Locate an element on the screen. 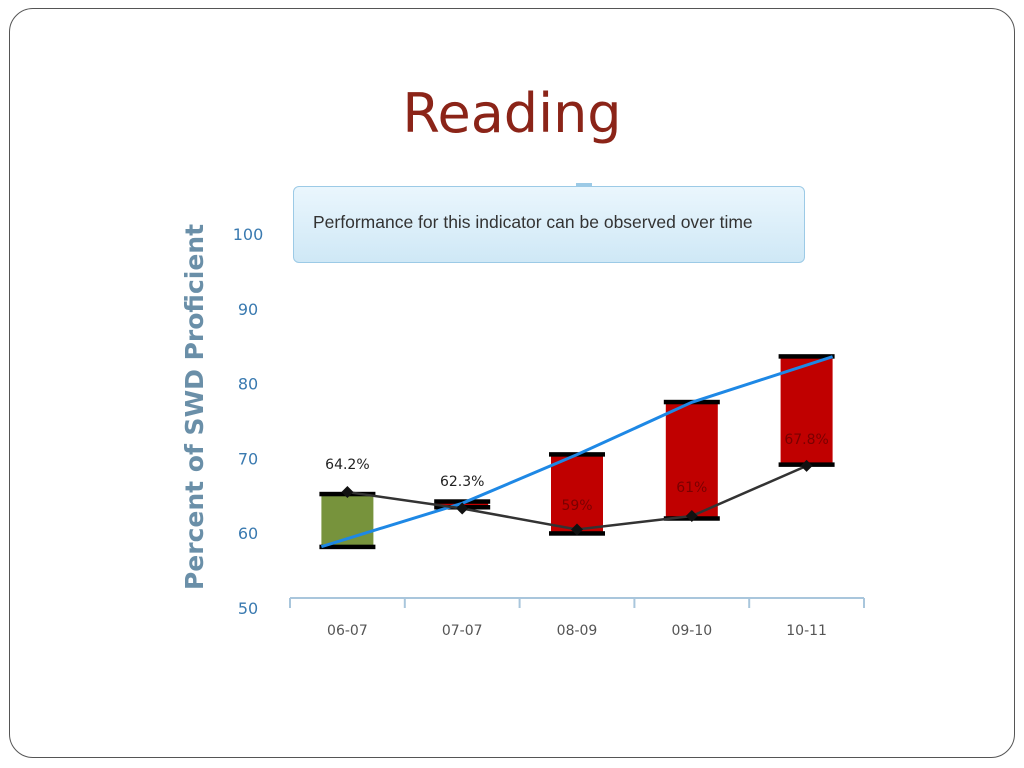 The image size is (1024, 768). y-tick-label: 100 is located at coordinates (248, 234).